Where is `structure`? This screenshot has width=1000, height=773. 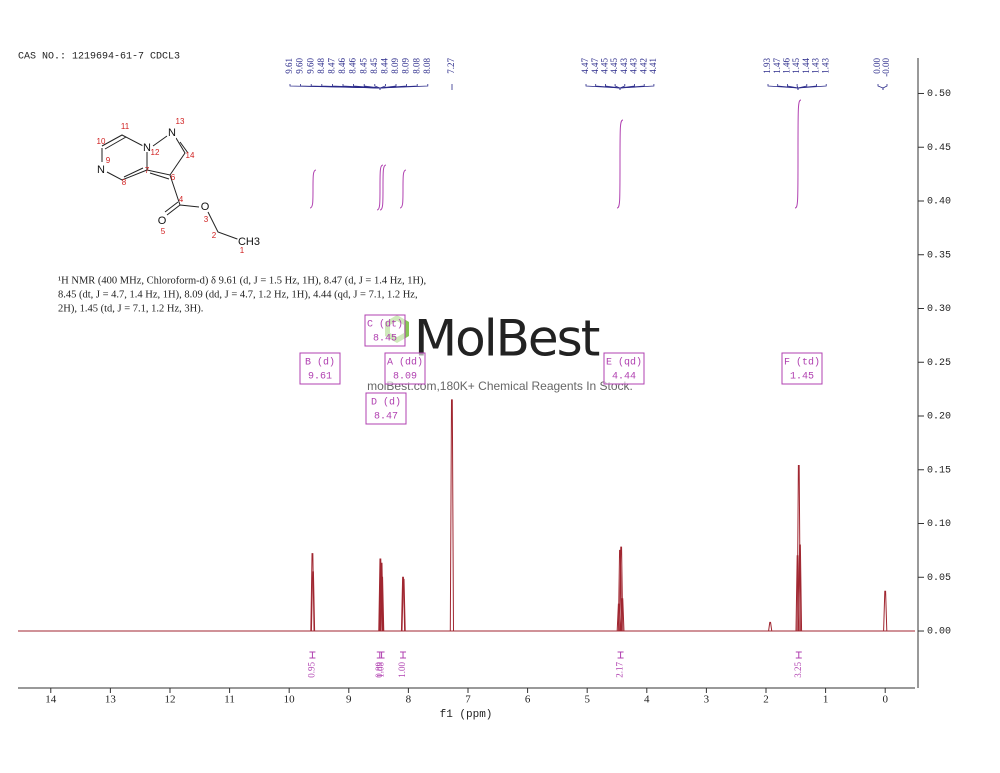 structure is located at coordinates (171, 187).